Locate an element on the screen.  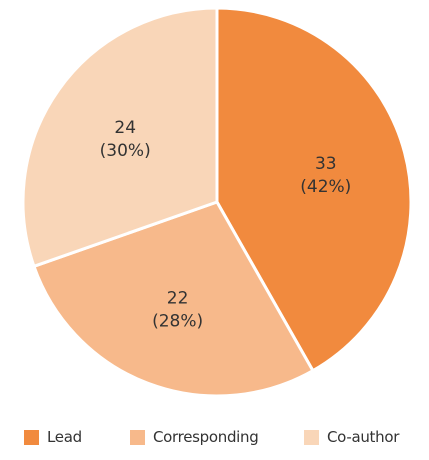
legend-item-lead: Lead is located at coordinates (53, 437).